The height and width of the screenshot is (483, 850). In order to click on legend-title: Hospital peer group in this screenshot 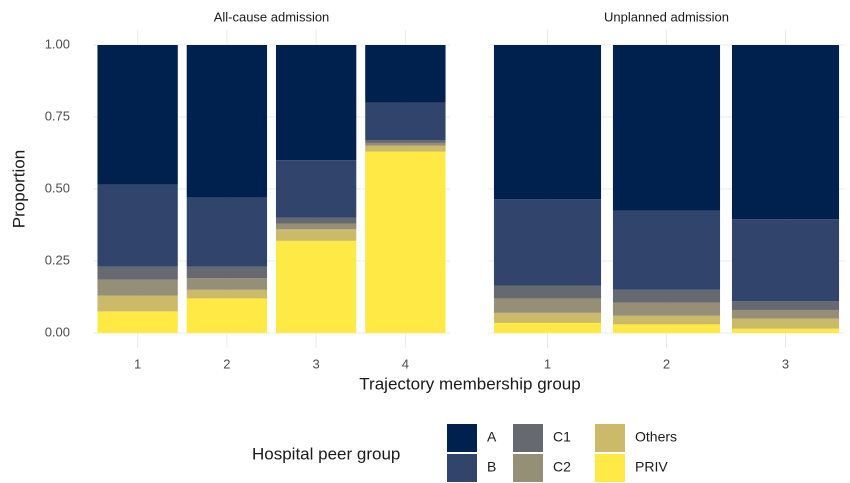, I will do `click(326, 453)`.